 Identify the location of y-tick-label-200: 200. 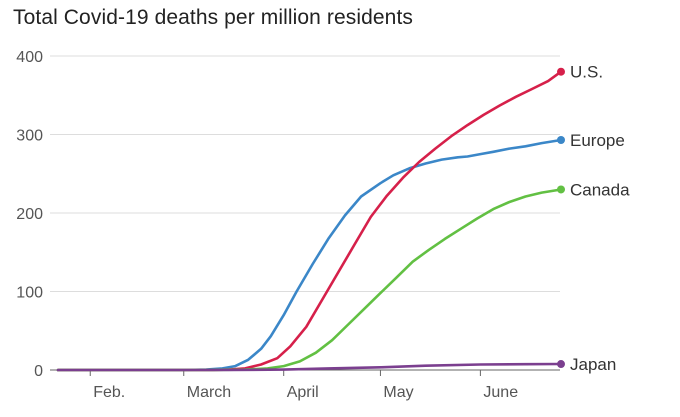
(29, 214).